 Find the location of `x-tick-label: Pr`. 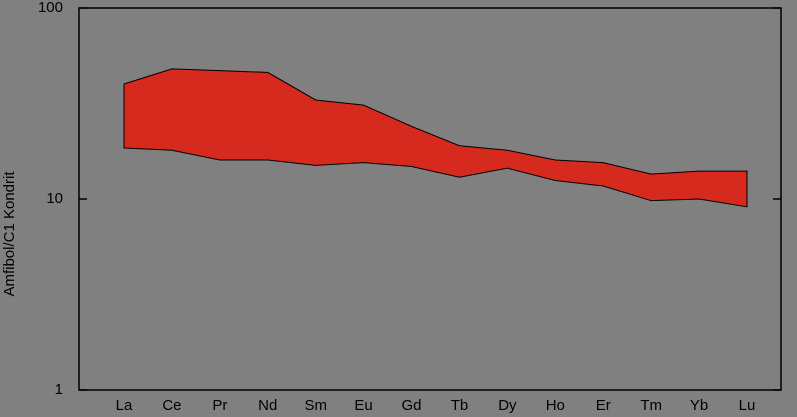

x-tick-label: Pr is located at coordinates (219, 405).